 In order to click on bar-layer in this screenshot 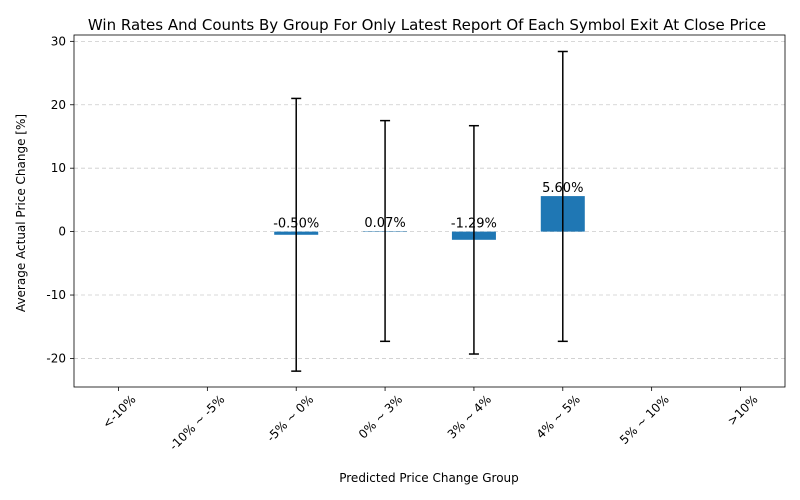, I will do `click(429, 218)`.